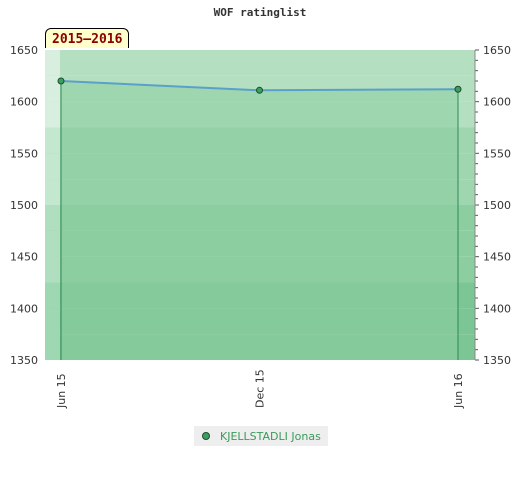 The image size is (520, 480). Describe the element at coordinates (497, 50) in the screenshot. I see `y-tick-label-right: 1650` at that location.